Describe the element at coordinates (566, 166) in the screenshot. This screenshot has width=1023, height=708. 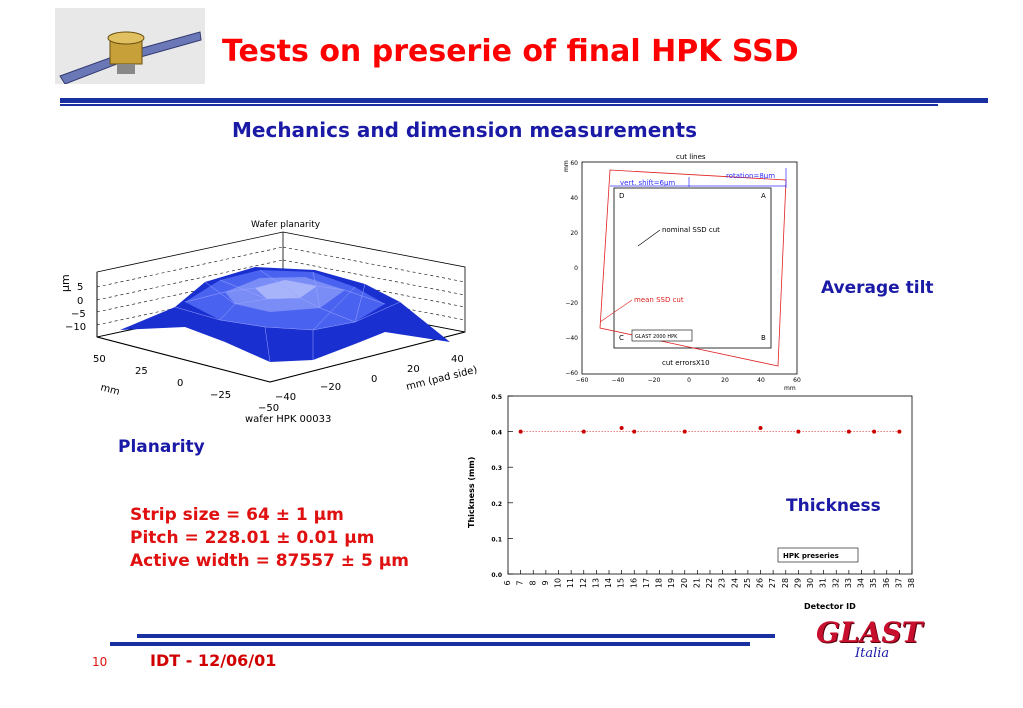
I see `cut-y-label: mm` at that location.